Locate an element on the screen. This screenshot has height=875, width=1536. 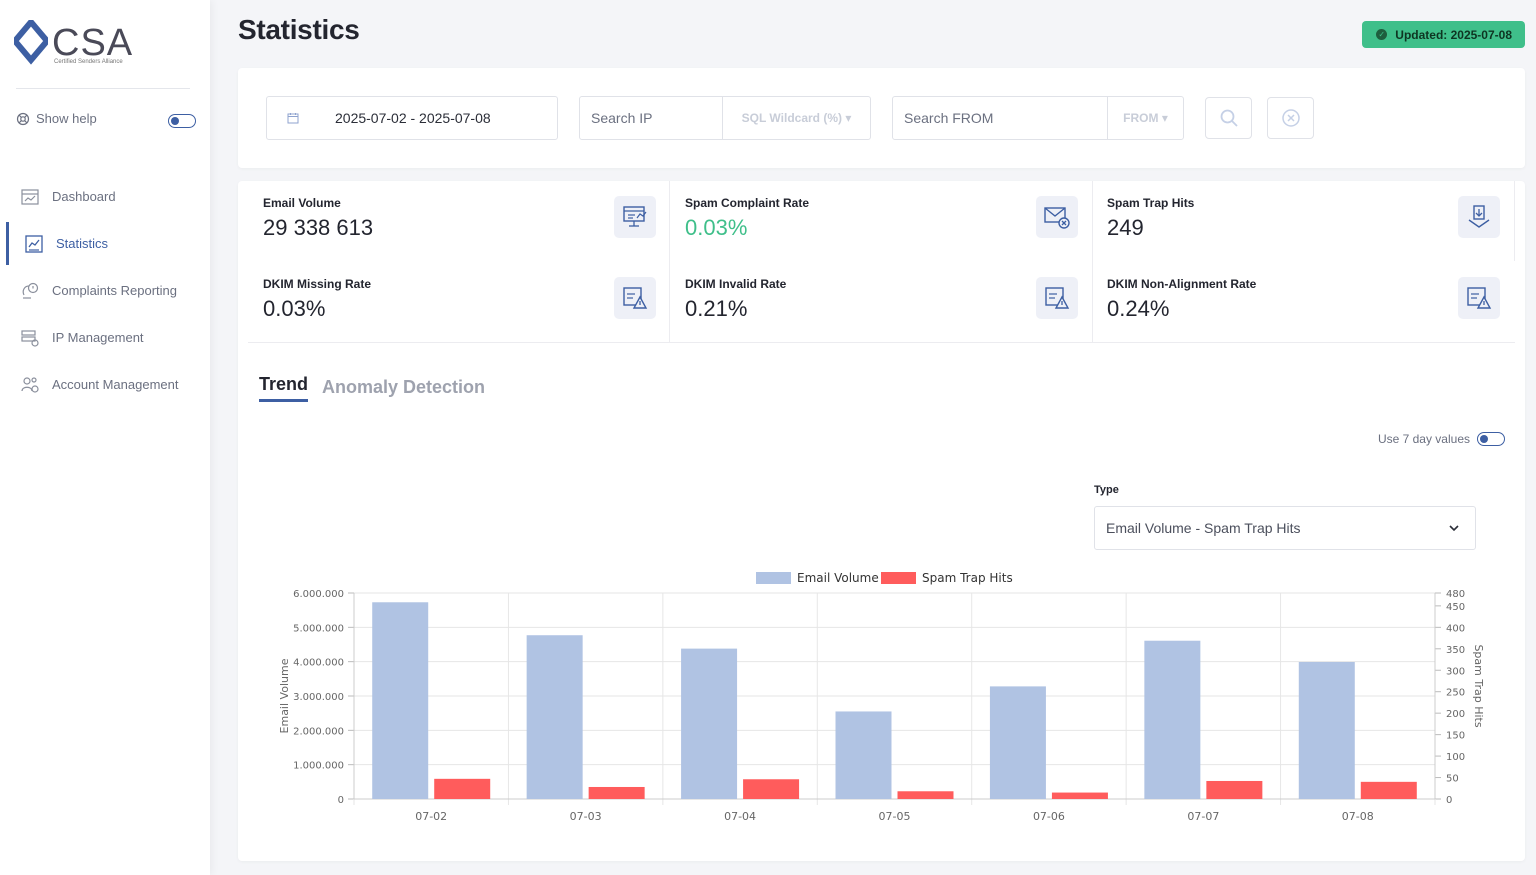
y-tick-label: 6.000.000 is located at coordinates (318, 594).